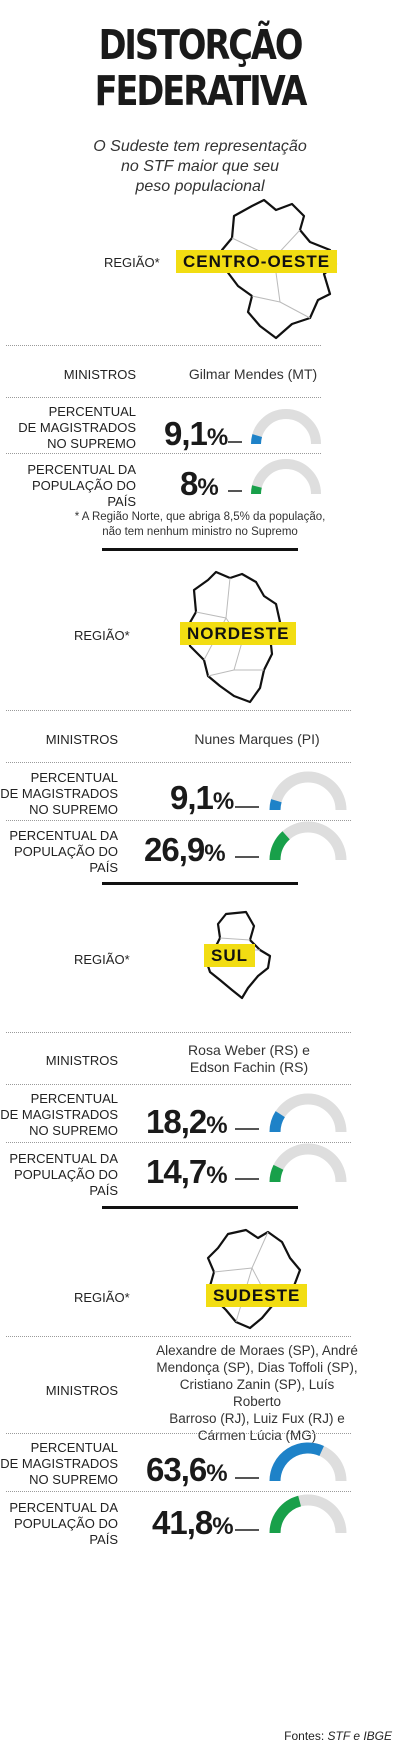  What do you see at coordinates (249, 1050) in the screenshot?
I see `minister-line: Rosa Weber (RS) e` at bounding box center [249, 1050].